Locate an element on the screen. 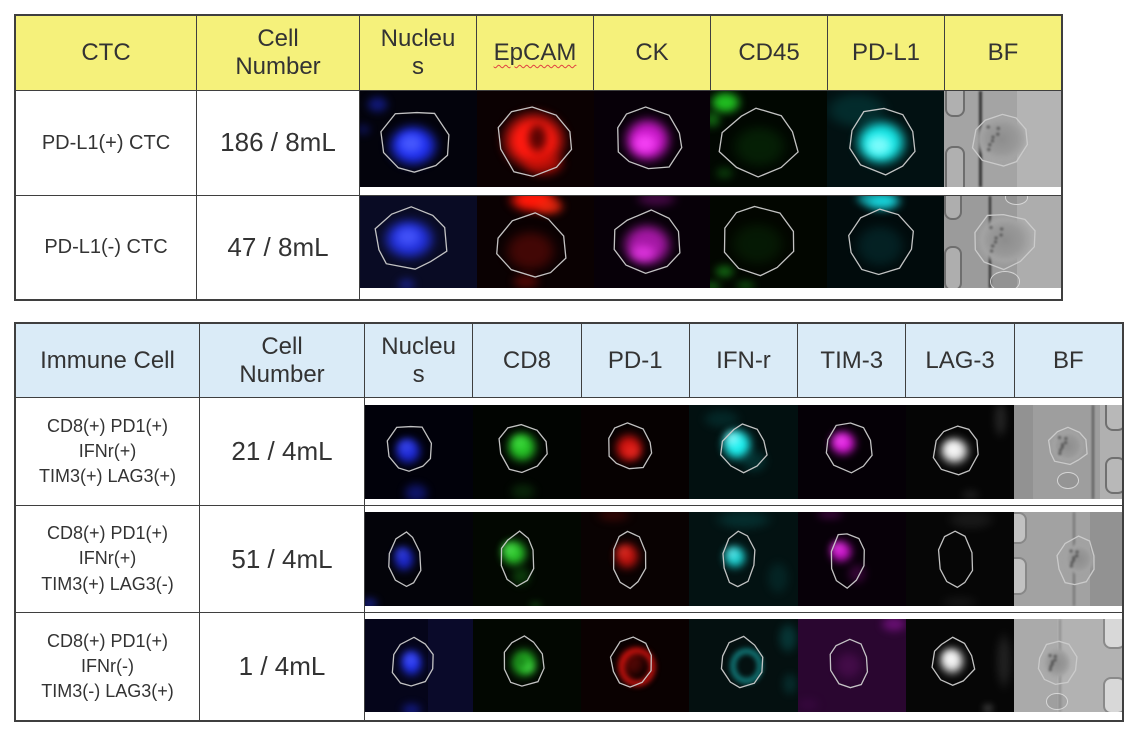 The image size is (1138, 736). header-ck: CK is located at coordinates (652, 53).